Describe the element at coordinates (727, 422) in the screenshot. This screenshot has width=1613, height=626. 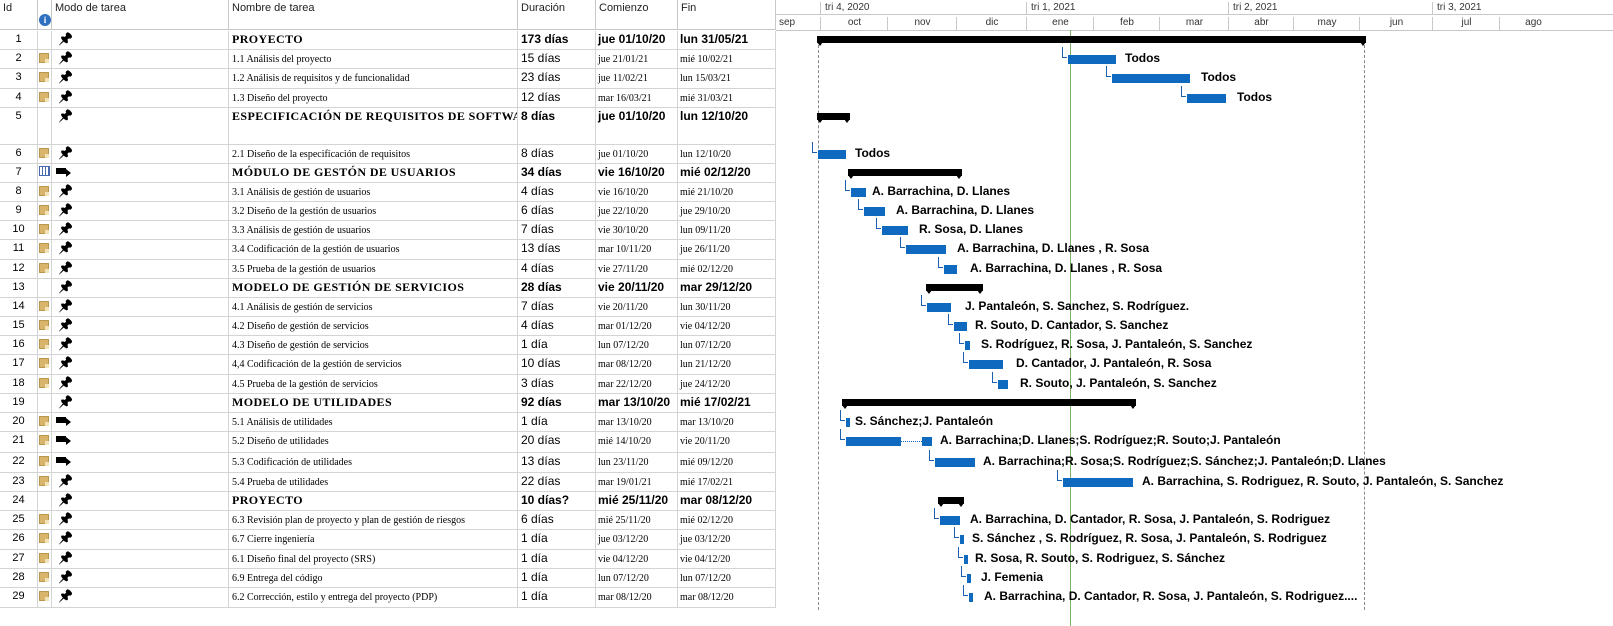
I see `task-finish-cell: mar 13/10/20` at that location.